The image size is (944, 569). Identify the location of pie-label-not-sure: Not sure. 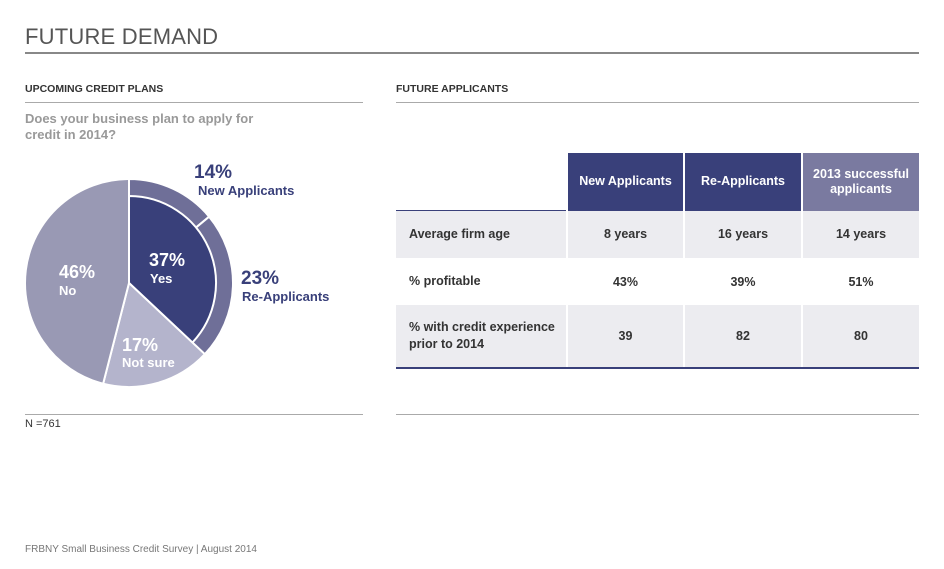
(148, 362).